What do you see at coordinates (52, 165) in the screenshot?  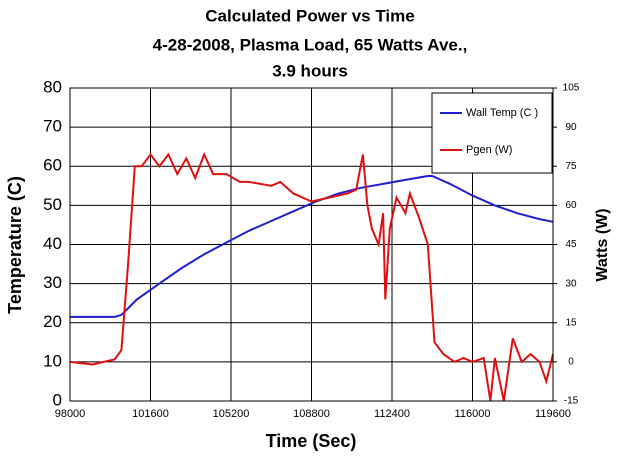 I see `y-tick-label: 60` at bounding box center [52, 165].